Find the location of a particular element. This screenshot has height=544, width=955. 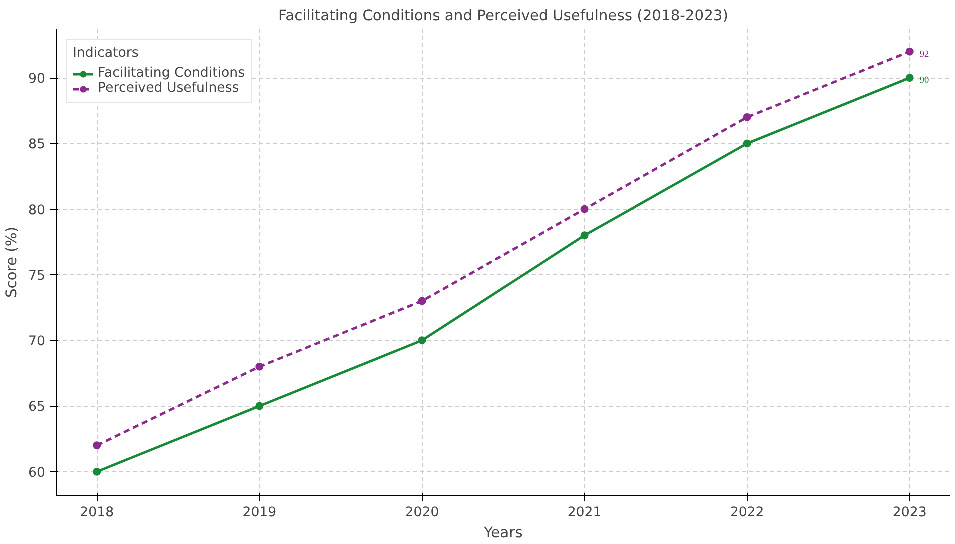

y-tick-label: 65 is located at coordinates (37, 408).